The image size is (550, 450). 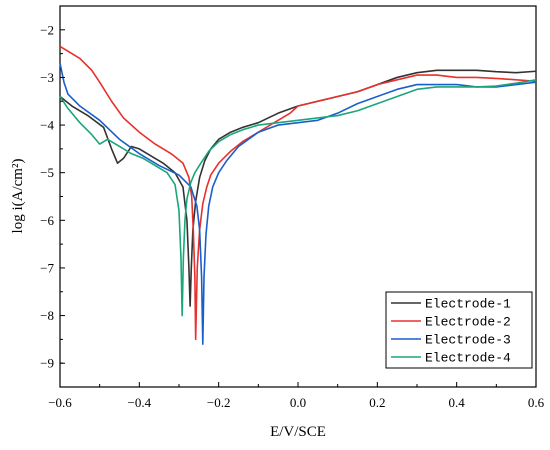 I want to click on x-axis-title: E/V/SCE, so click(x=298, y=432).